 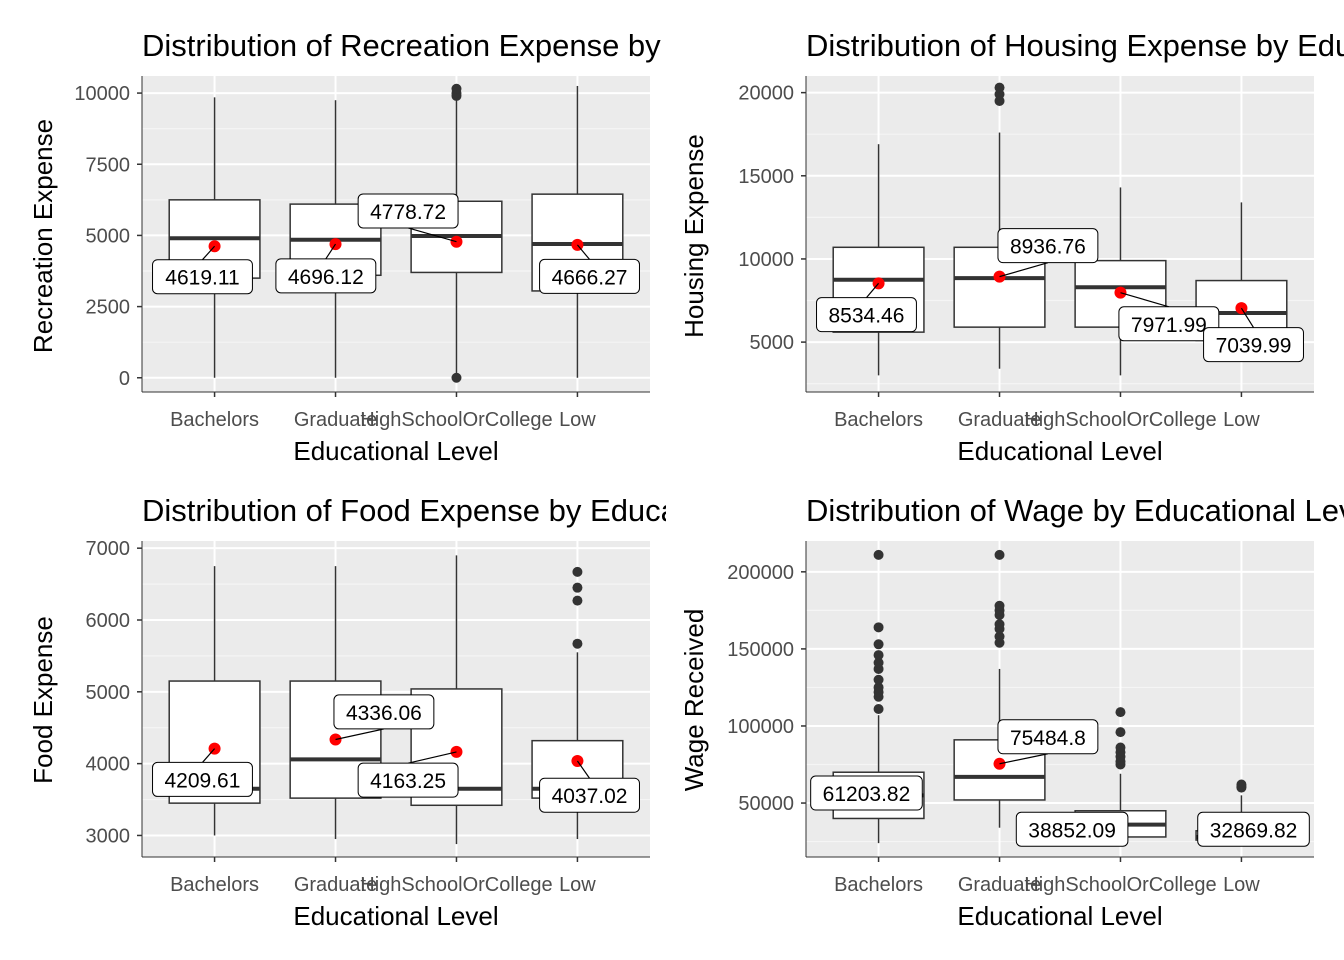 I want to click on mean-label: 75484.8, so click(x=1048, y=738).